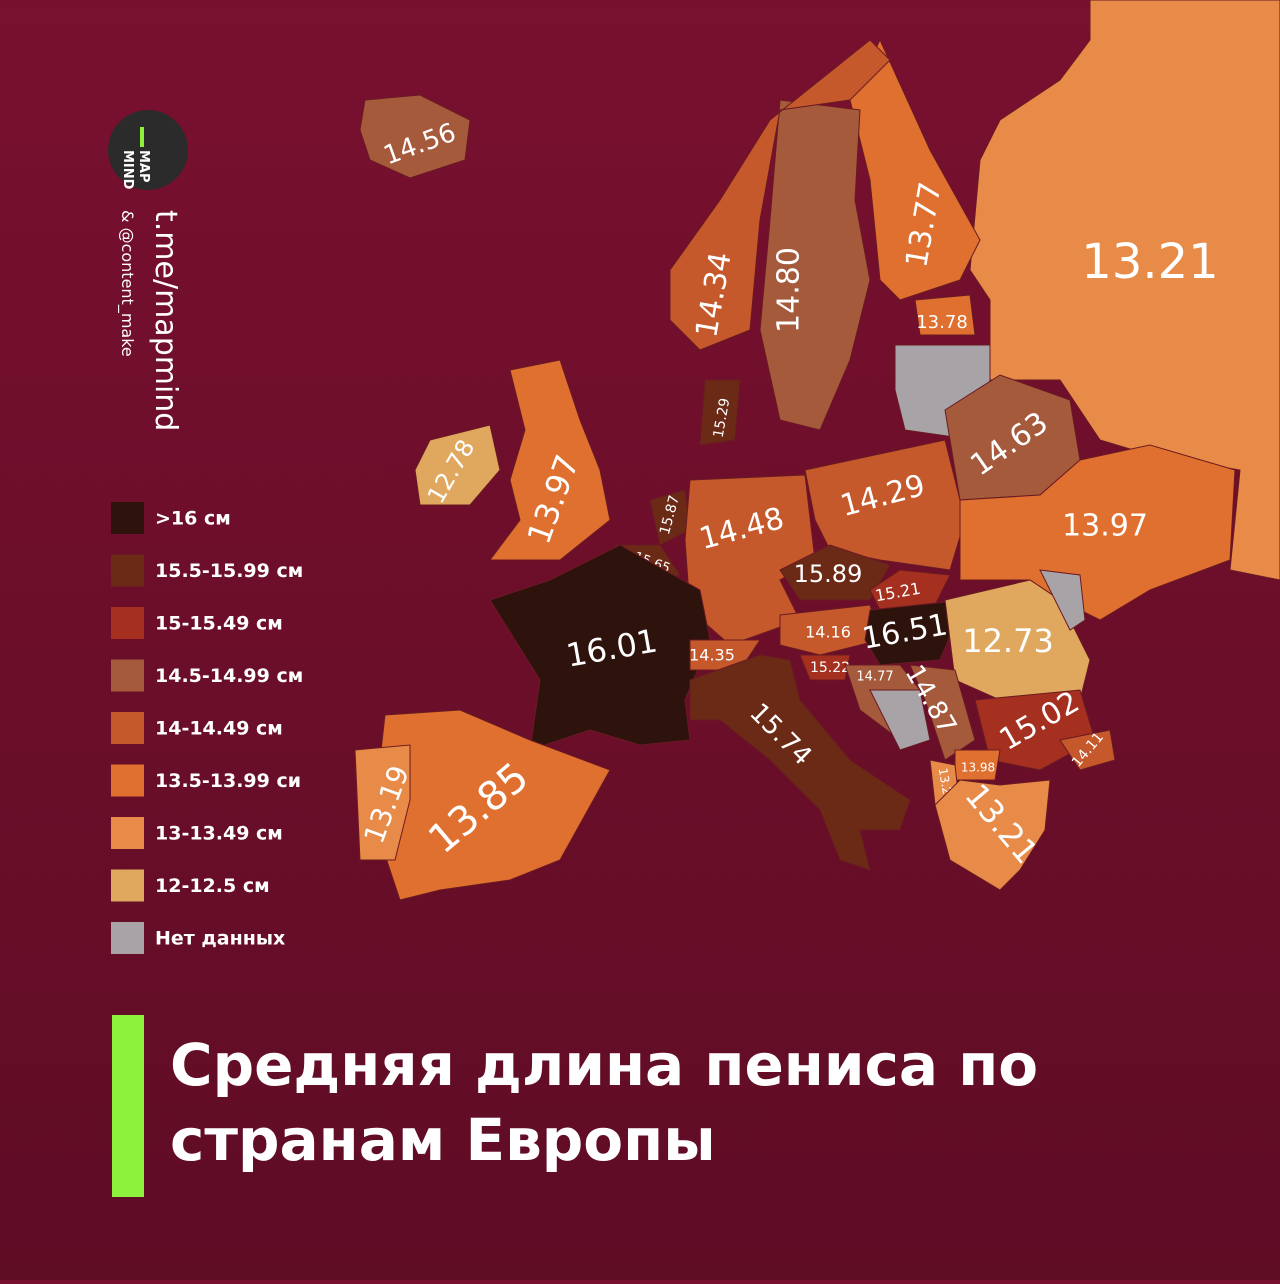 Image resolution: width=1280 pixels, height=1284 pixels. Describe the element at coordinates (942, 322) in the screenshot. I see `country-label: 13.78` at that location.